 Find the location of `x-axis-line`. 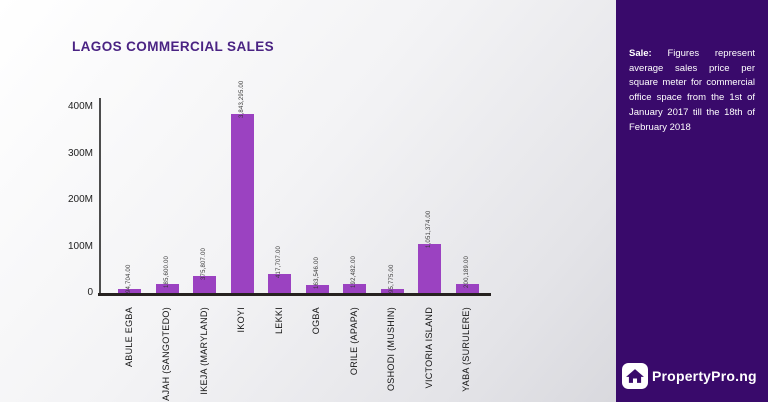

x-axis-line is located at coordinates (294, 294).